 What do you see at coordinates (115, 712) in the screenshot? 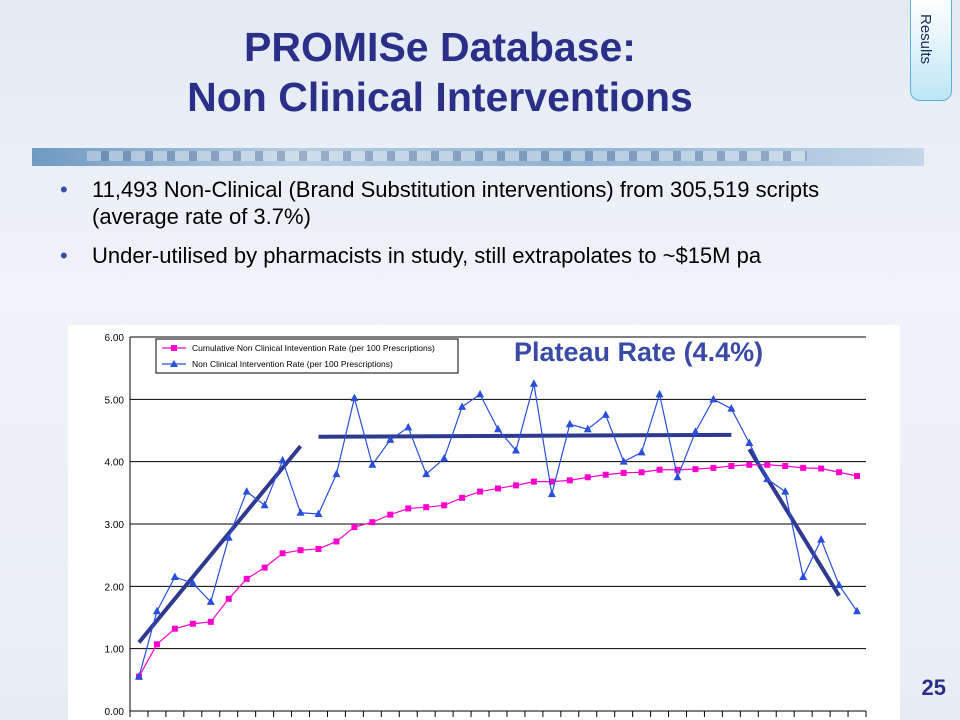
I see `y-tick-label: 0.00` at bounding box center [115, 712].